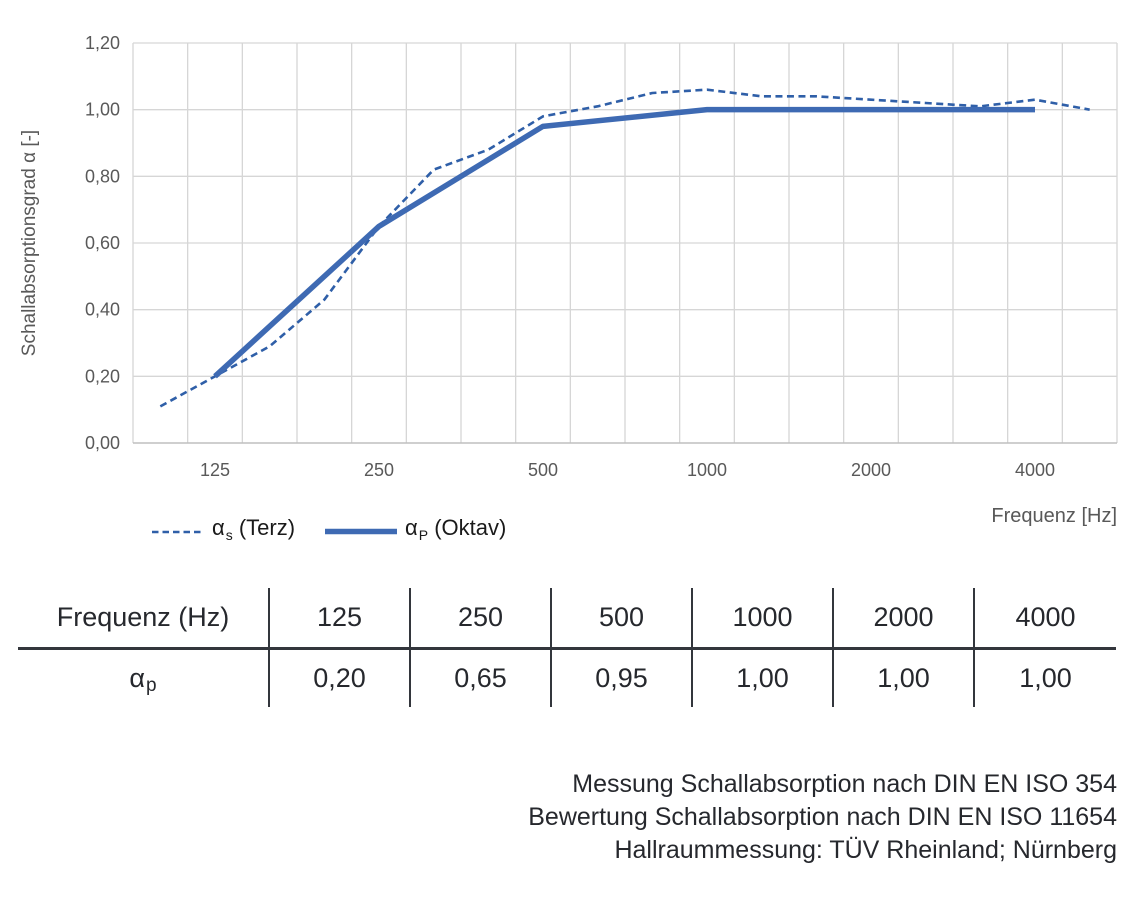 The height and width of the screenshot is (915, 1135). I want to click on legend-item: αs (Terz), so click(224, 529).